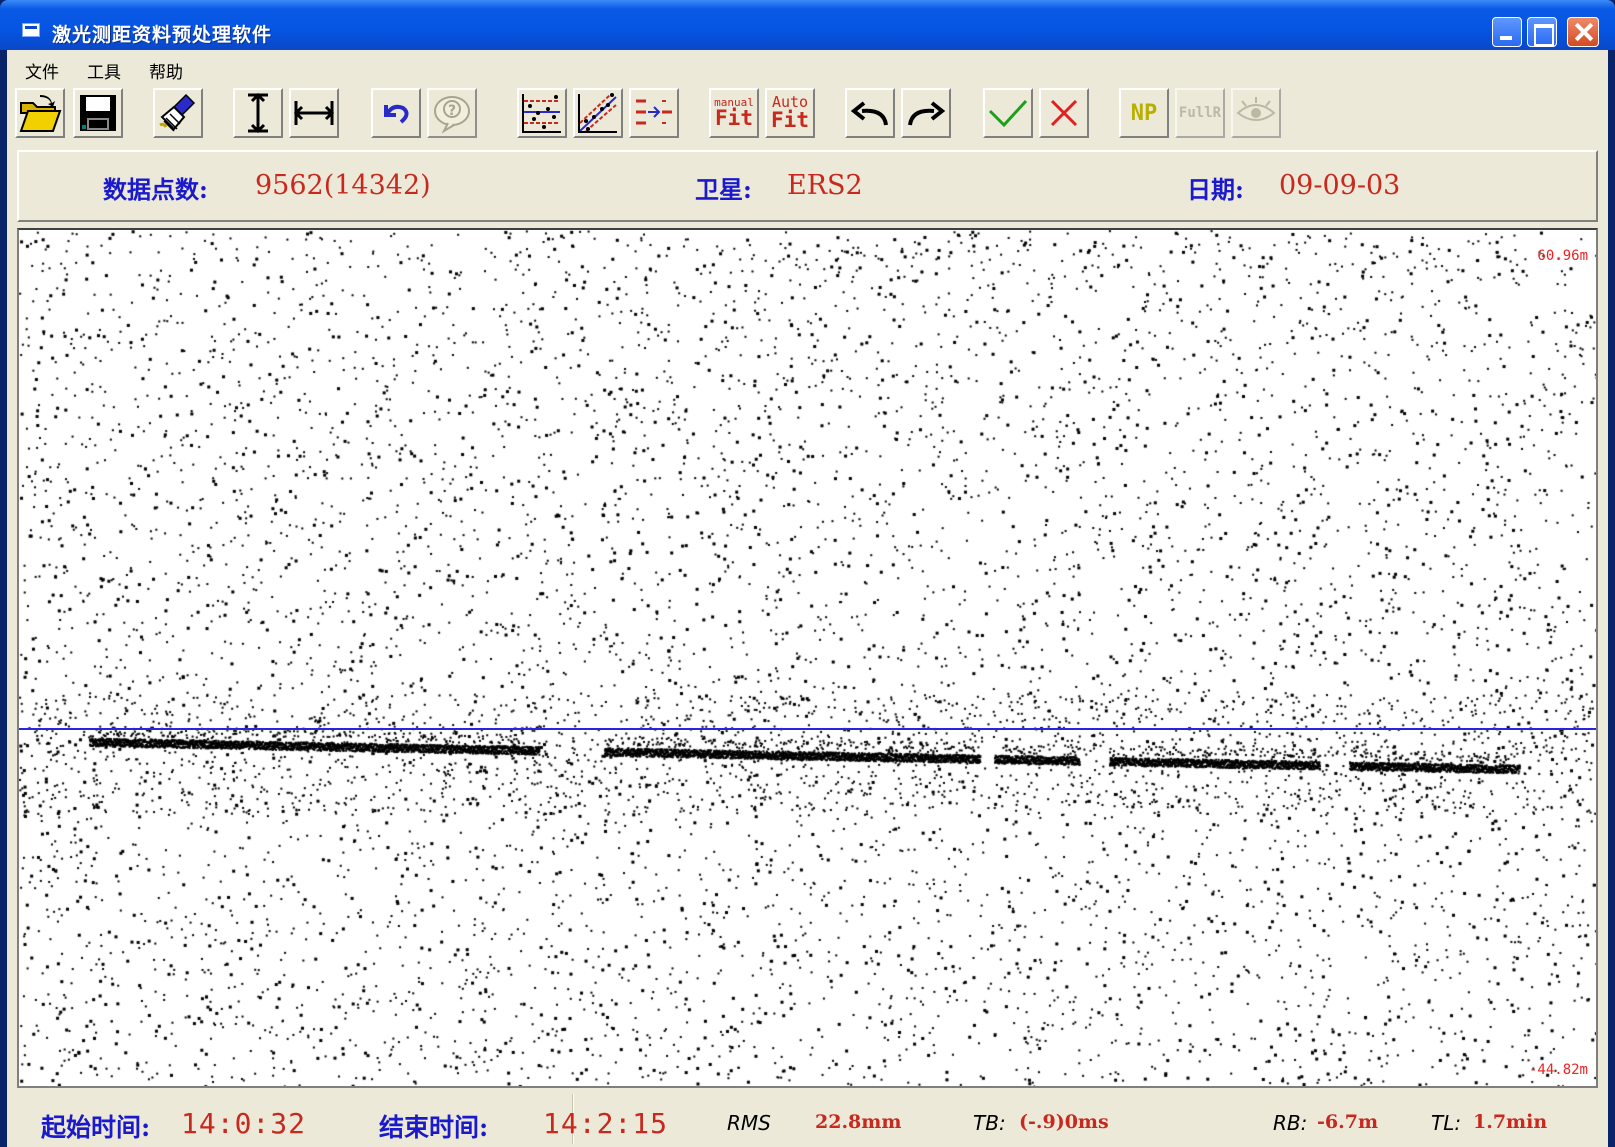 Image resolution: width=1615 pixels, height=1147 pixels. What do you see at coordinates (807, 66) in the screenshot?
I see `menu-bar: 文件 工具 帮助` at bounding box center [807, 66].